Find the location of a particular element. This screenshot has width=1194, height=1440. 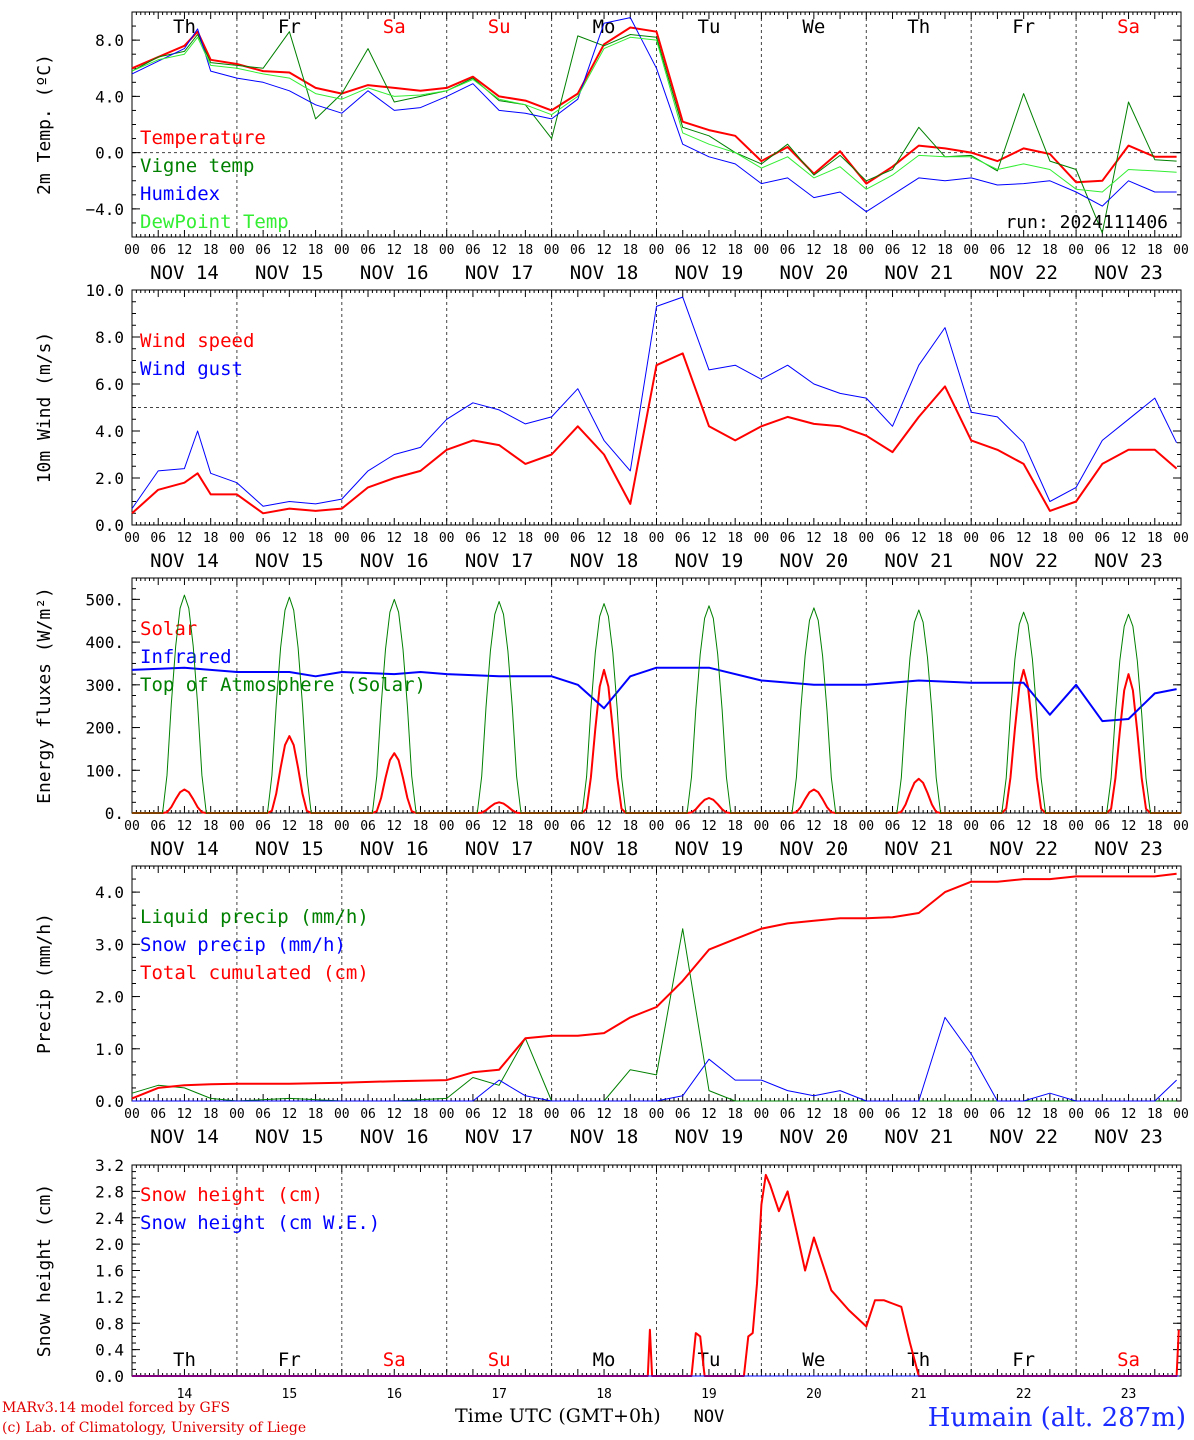

date-label: NOV 14 is located at coordinates (184, 561).